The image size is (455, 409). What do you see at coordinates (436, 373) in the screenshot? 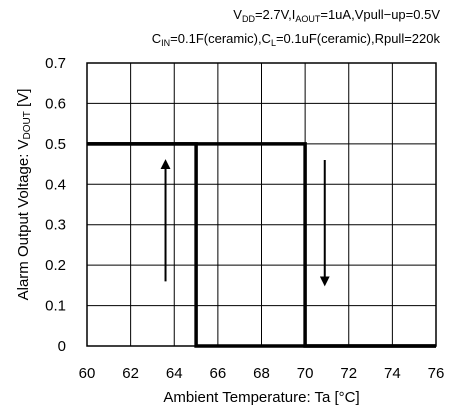
I see `x-tick-label: 76` at bounding box center [436, 373].